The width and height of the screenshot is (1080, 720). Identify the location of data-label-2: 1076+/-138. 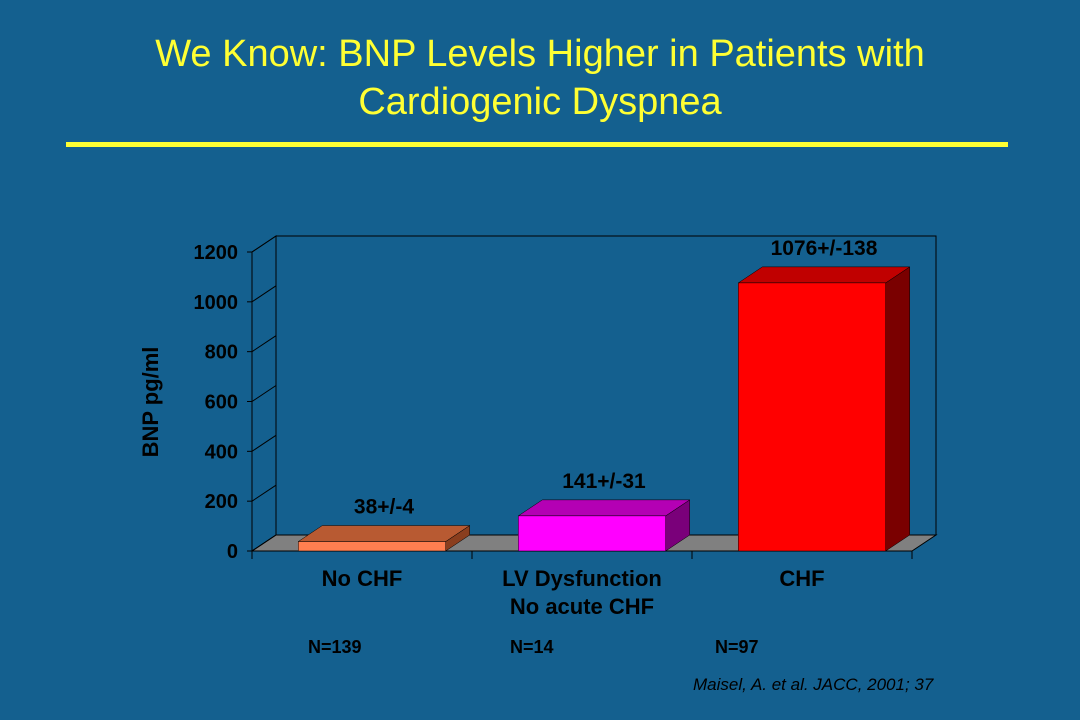
(824, 248).